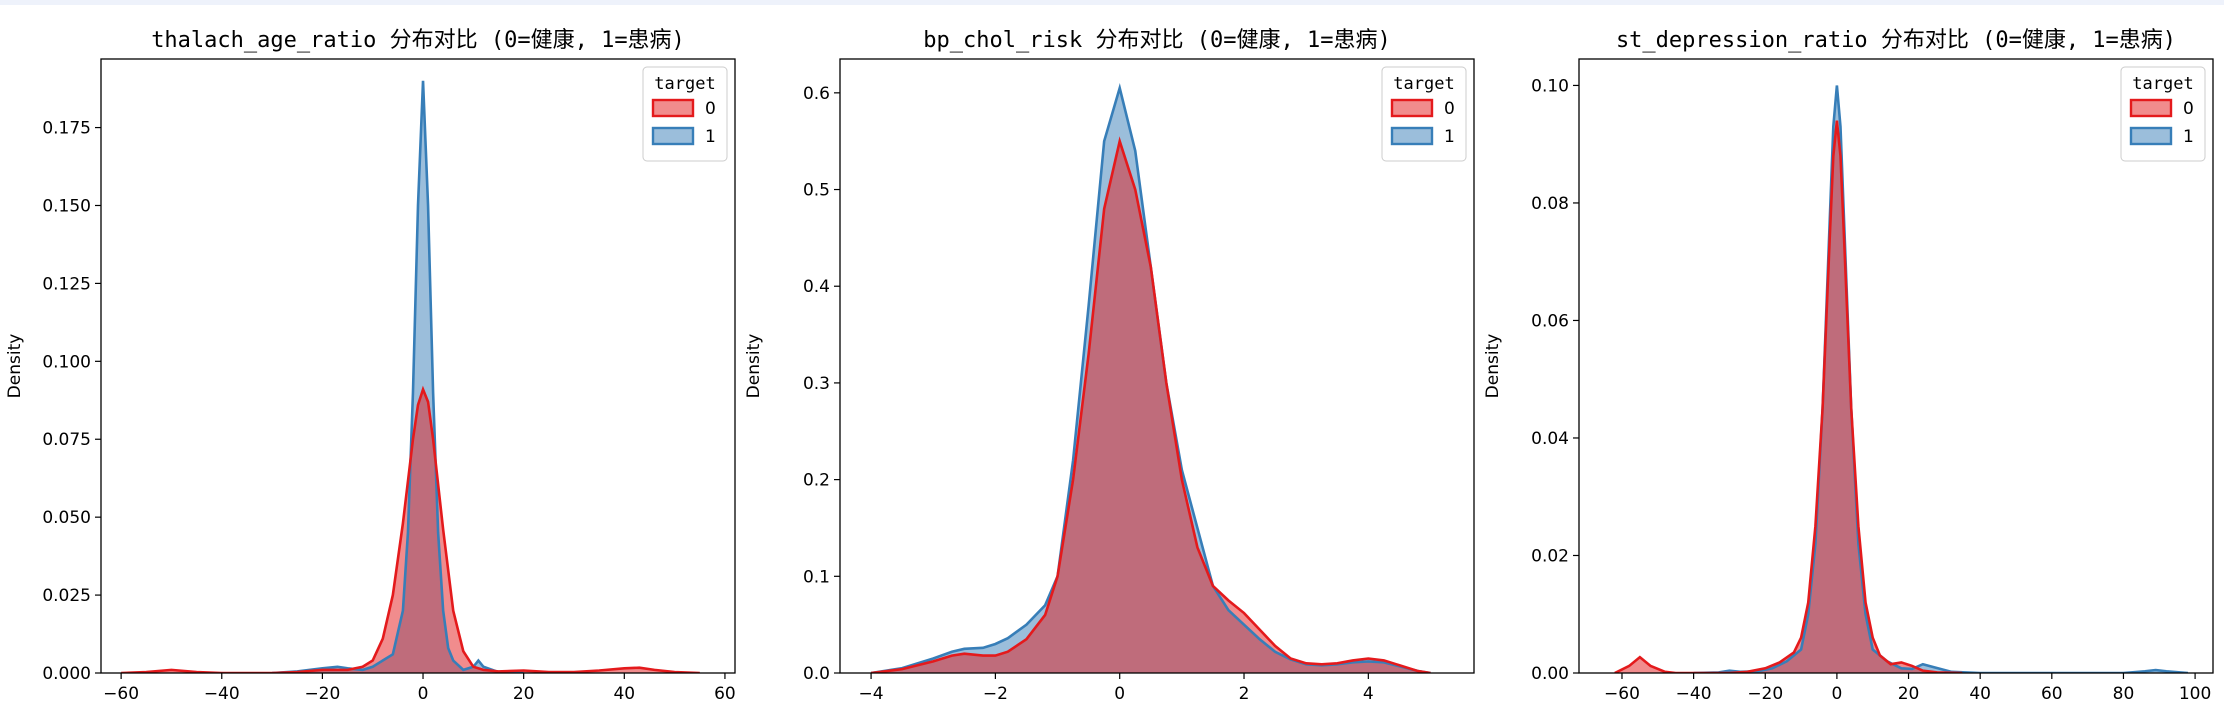  Describe the element at coordinates (1550, 439) in the screenshot. I see `y-tick-label: 0.04` at that location.